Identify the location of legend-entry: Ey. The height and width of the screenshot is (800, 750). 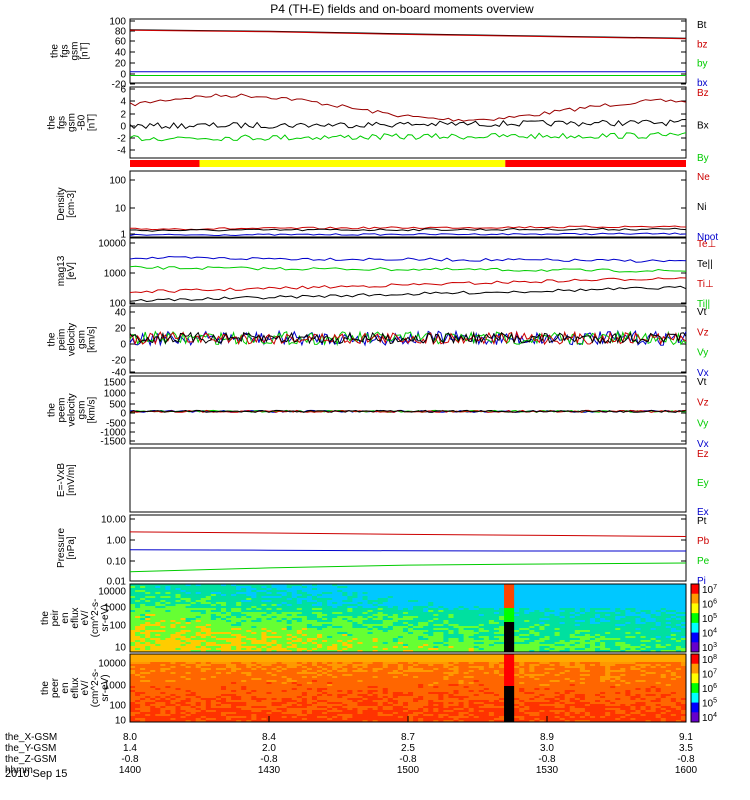
(703, 483).